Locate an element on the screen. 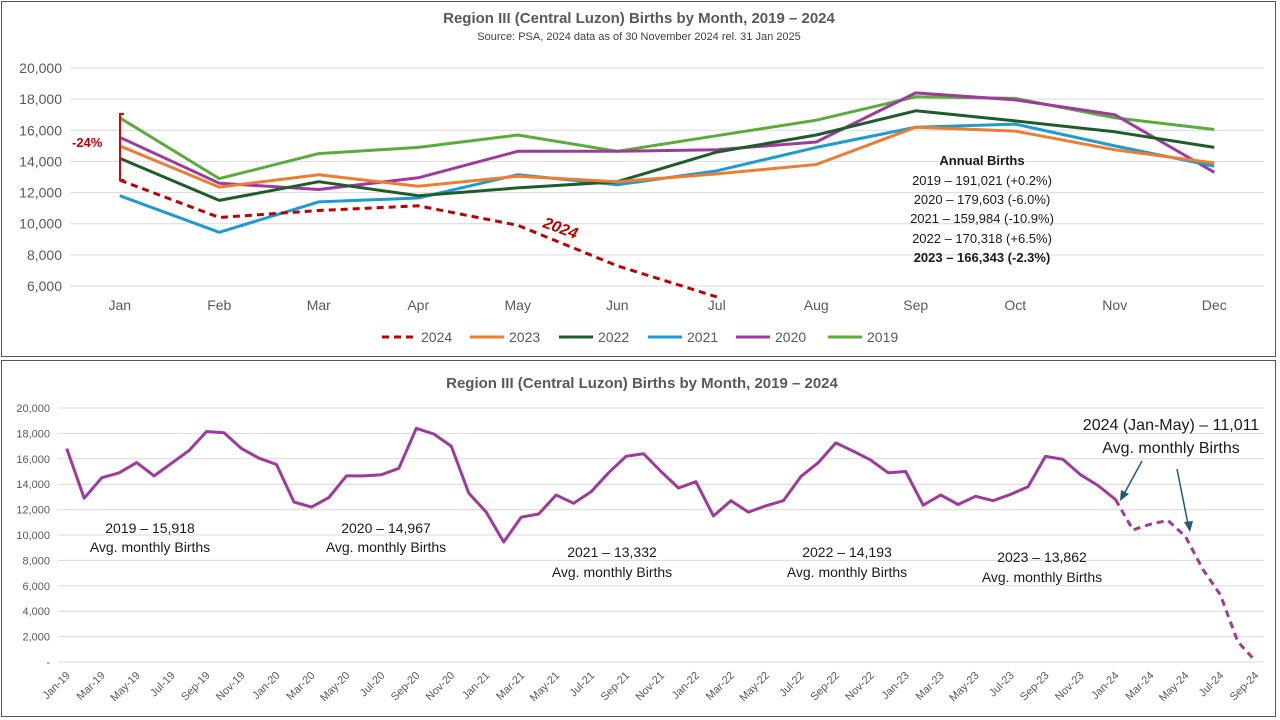  x-tick-label: May-23 is located at coordinates (964, 687).